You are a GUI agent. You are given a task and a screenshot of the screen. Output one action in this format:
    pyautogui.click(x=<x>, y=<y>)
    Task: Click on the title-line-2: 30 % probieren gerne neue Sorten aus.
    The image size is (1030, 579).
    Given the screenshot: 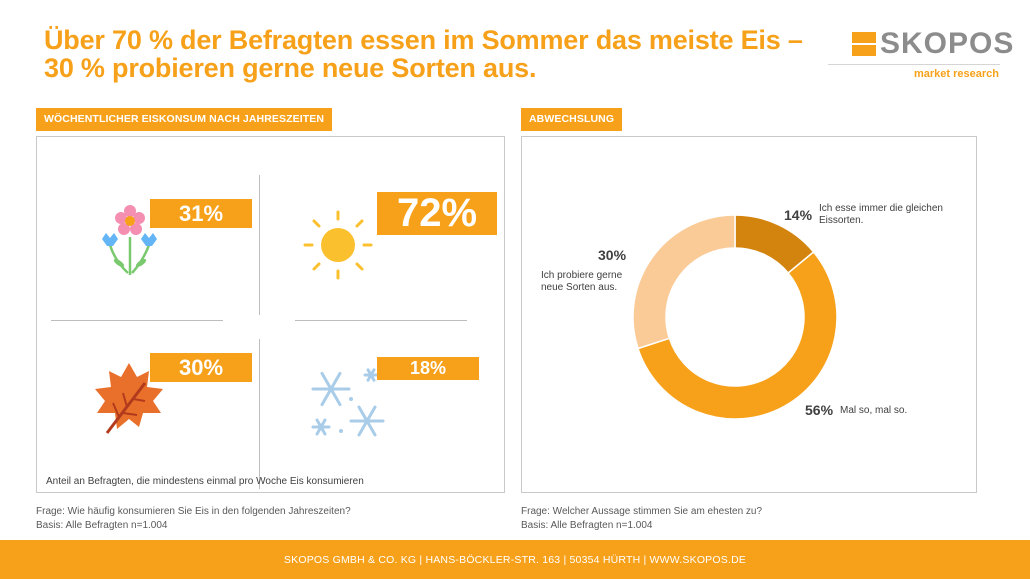 What is the action you would take?
    pyautogui.click(x=290, y=68)
    